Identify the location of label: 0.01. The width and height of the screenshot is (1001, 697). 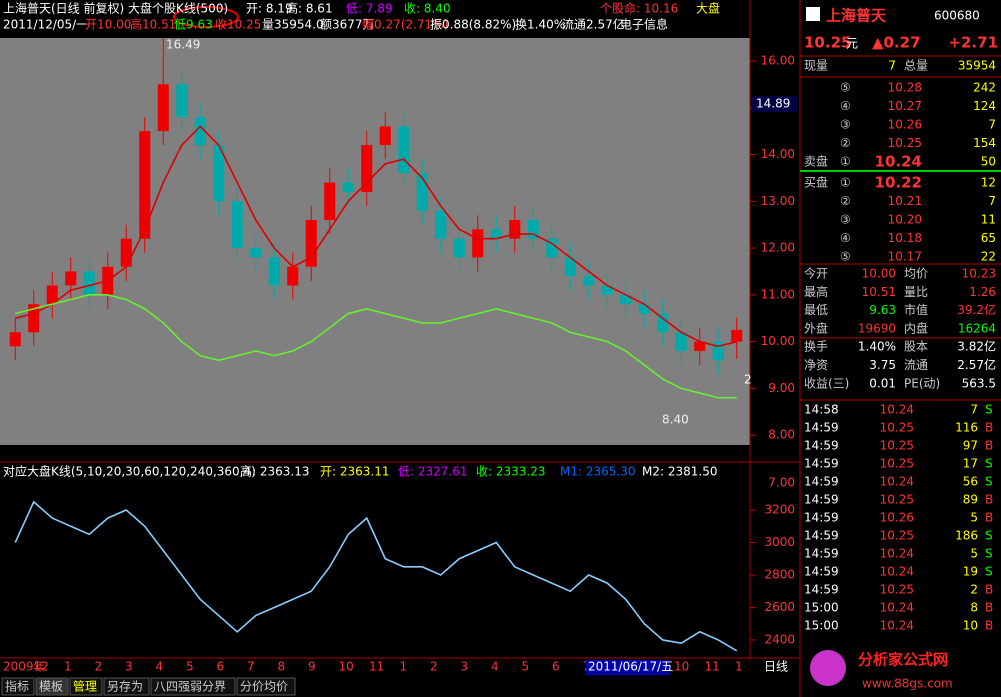
(882, 383).